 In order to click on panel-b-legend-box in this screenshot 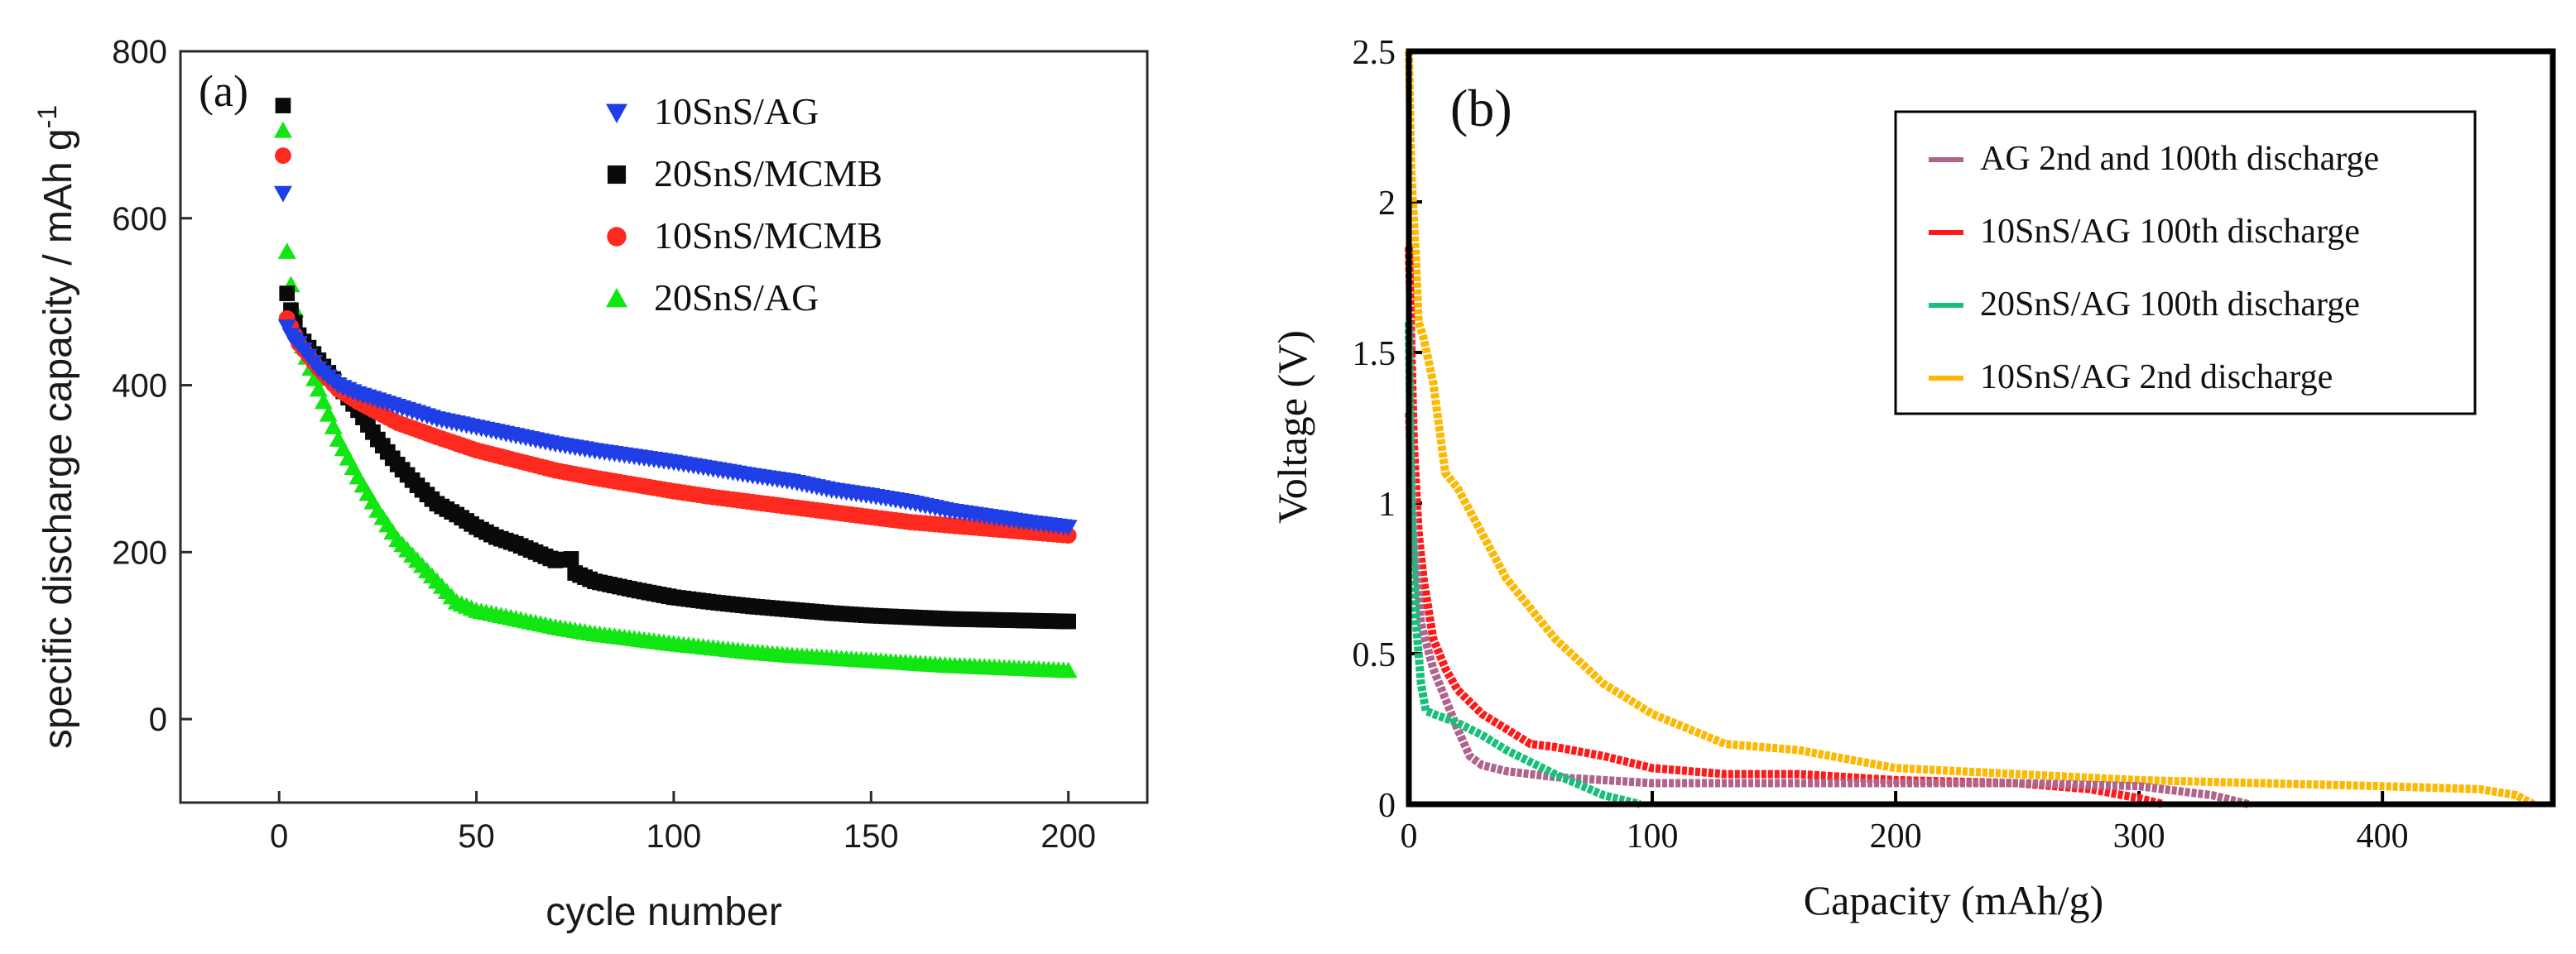, I will do `click(2185, 262)`.